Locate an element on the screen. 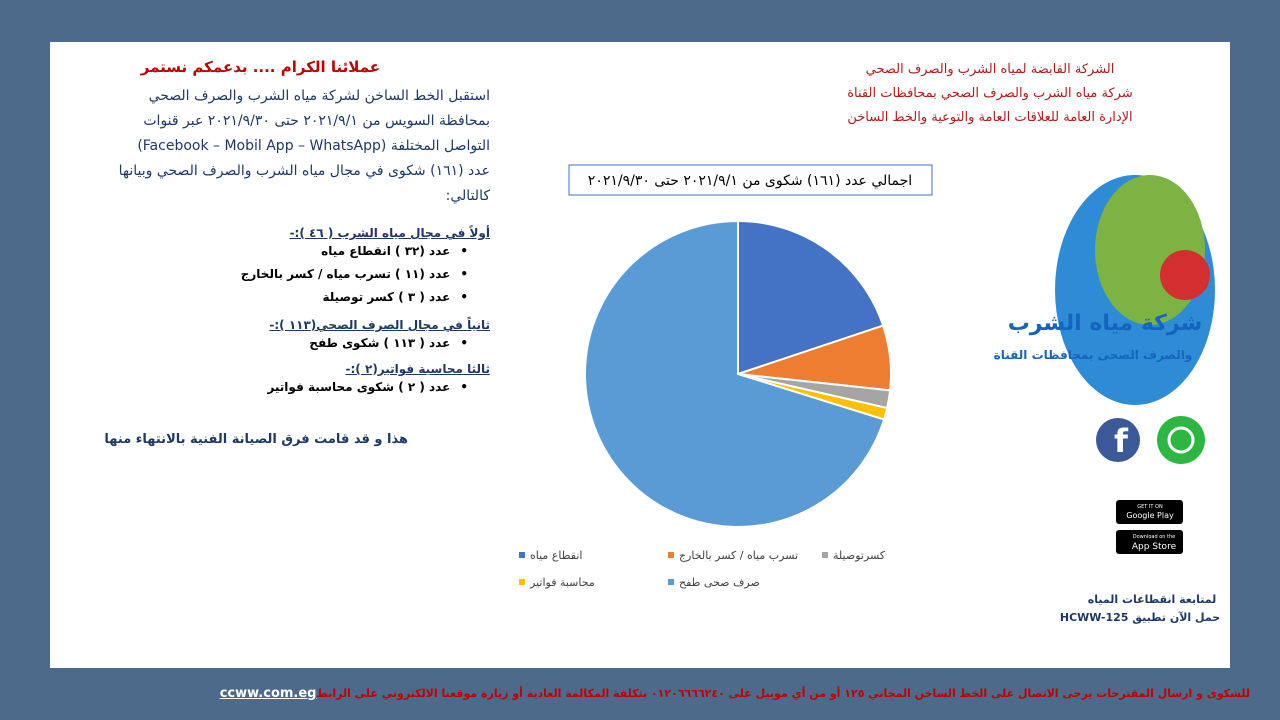 The image size is (1280, 720). legend-label: كسرتوصيلة is located at coordinates (859, 555).